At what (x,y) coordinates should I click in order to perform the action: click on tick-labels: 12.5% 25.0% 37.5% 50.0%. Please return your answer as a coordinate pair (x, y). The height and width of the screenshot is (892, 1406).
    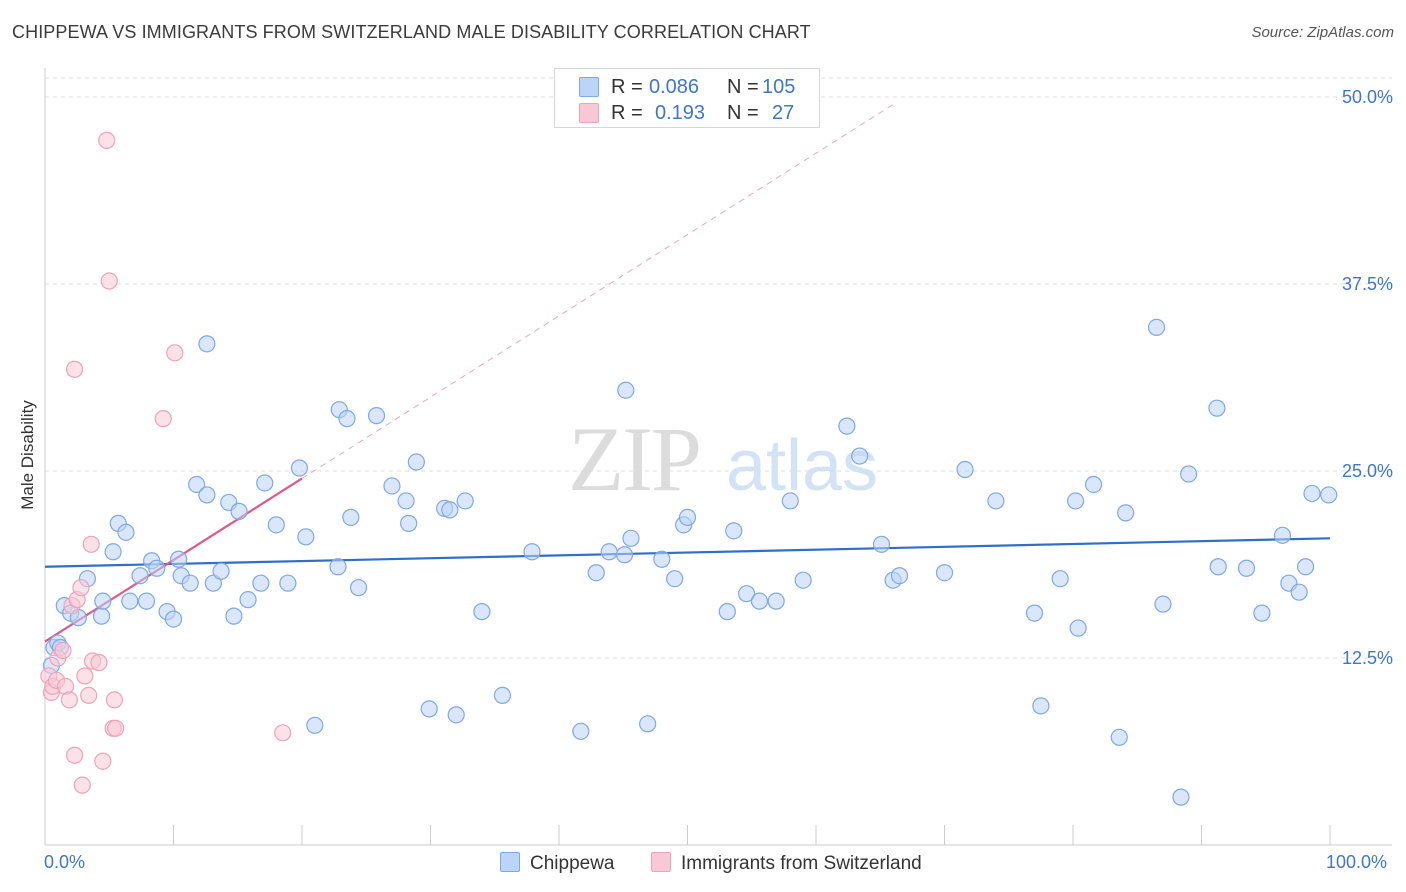
    Looking at the image, I should click on (1367, 377).